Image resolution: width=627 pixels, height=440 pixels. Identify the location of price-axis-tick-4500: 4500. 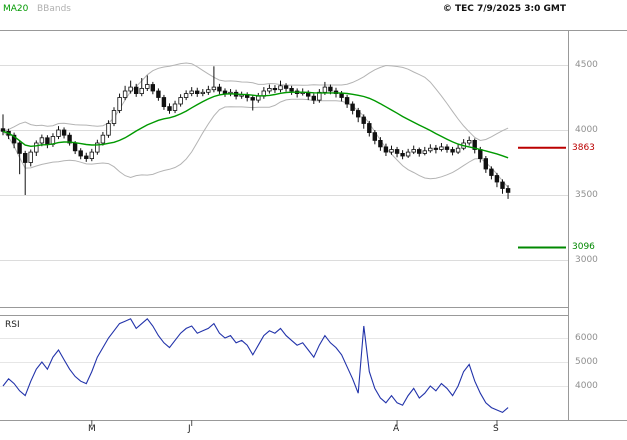
(586, 65).